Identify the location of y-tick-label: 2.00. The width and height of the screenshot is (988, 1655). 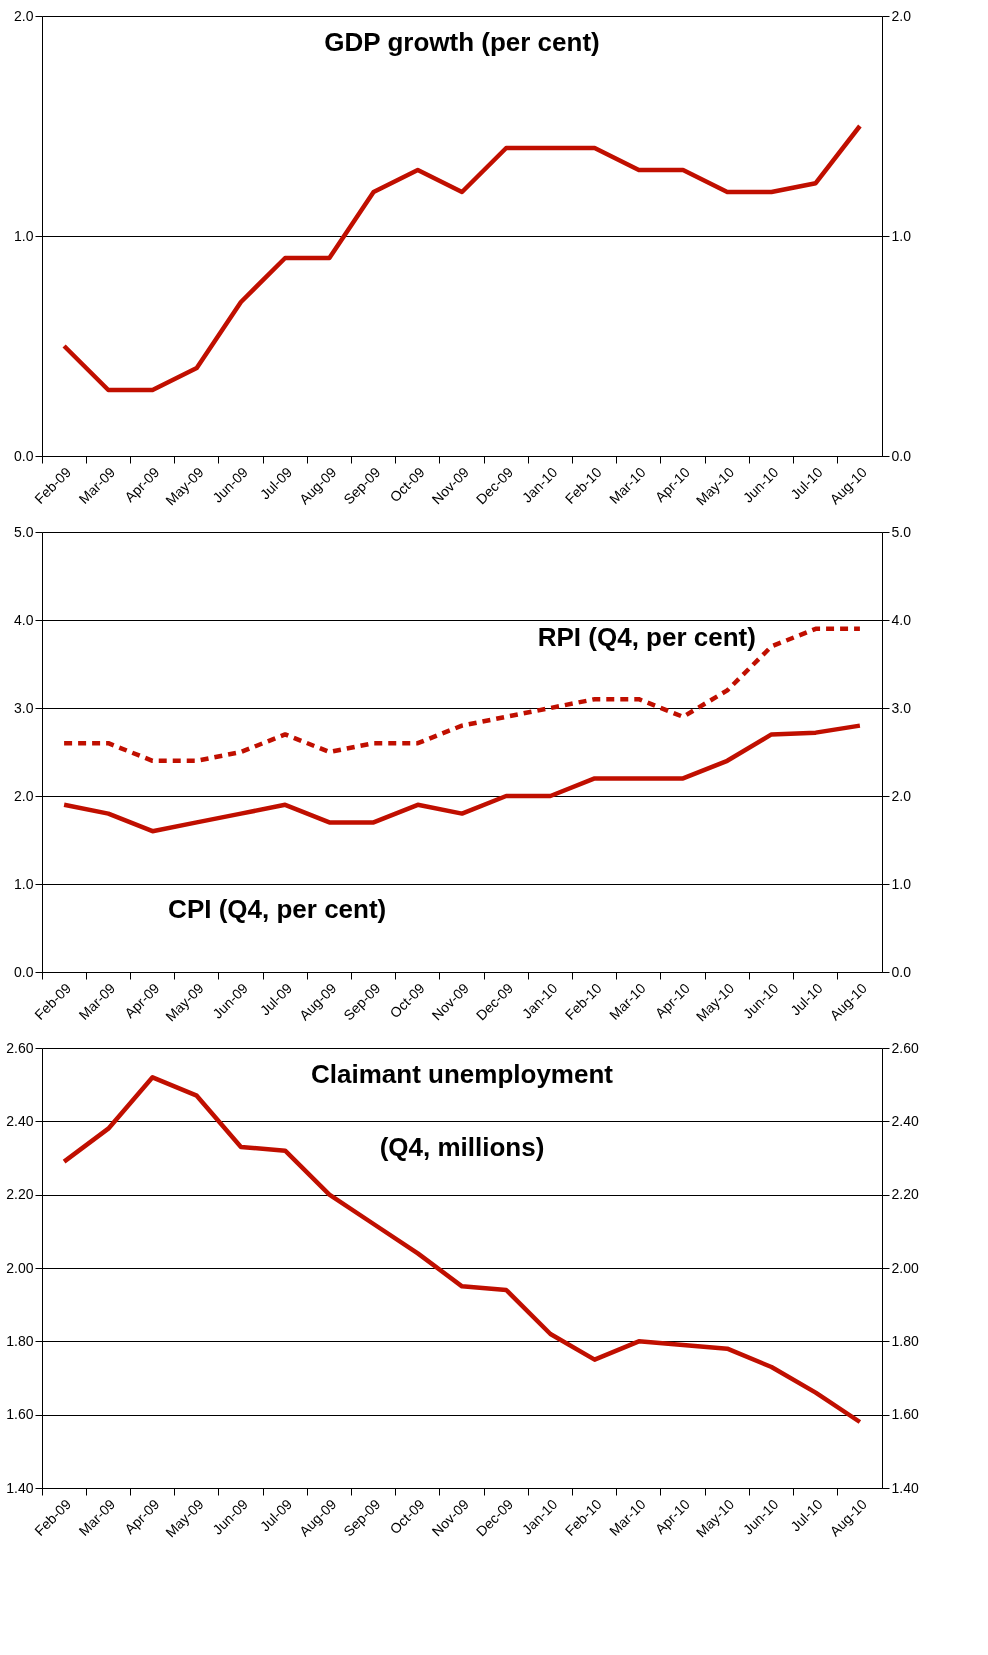
(20, 1267).